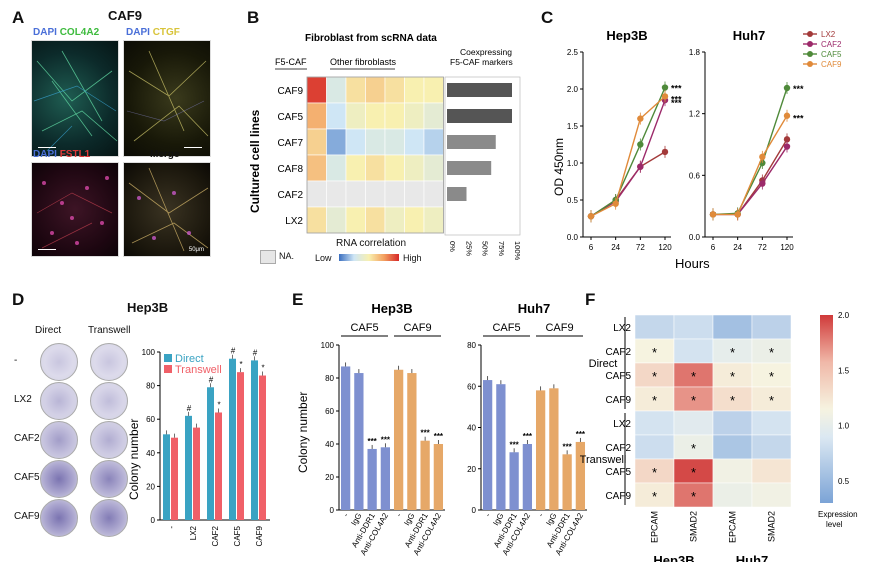  Describe the element at coordinates (831, 64) in the screenshot. I see `legend-label: CAF9` at that location.